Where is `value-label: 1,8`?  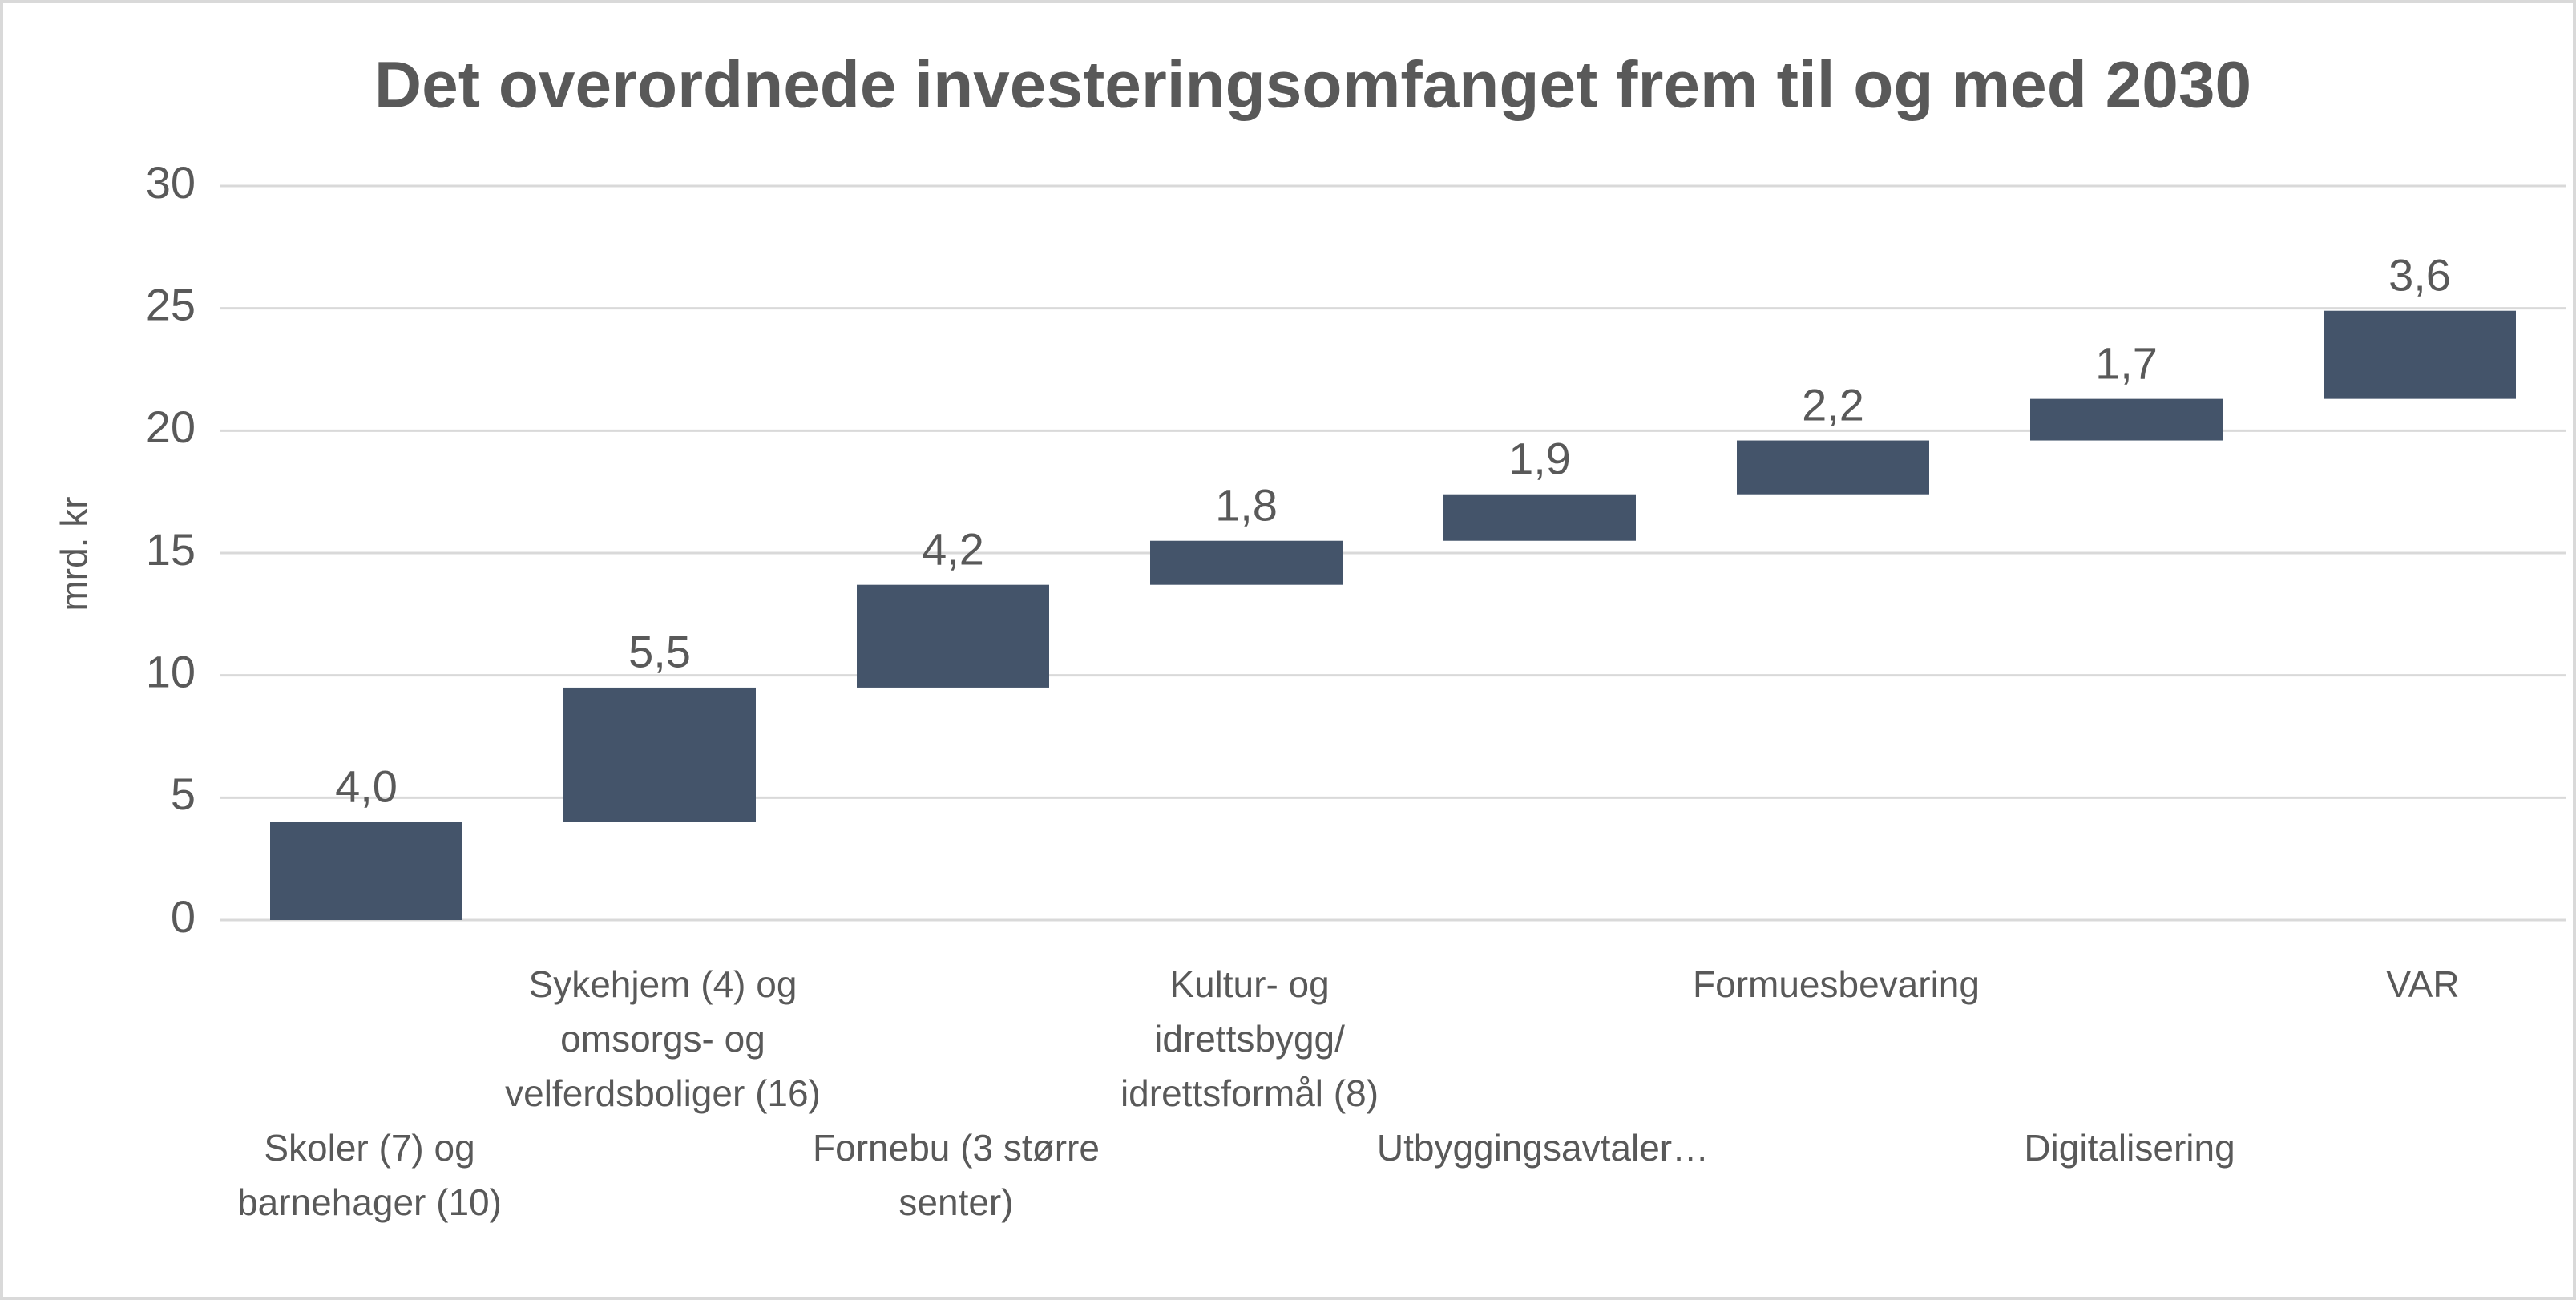
value-label: 1,8 is located at coordinates (1247, 505).